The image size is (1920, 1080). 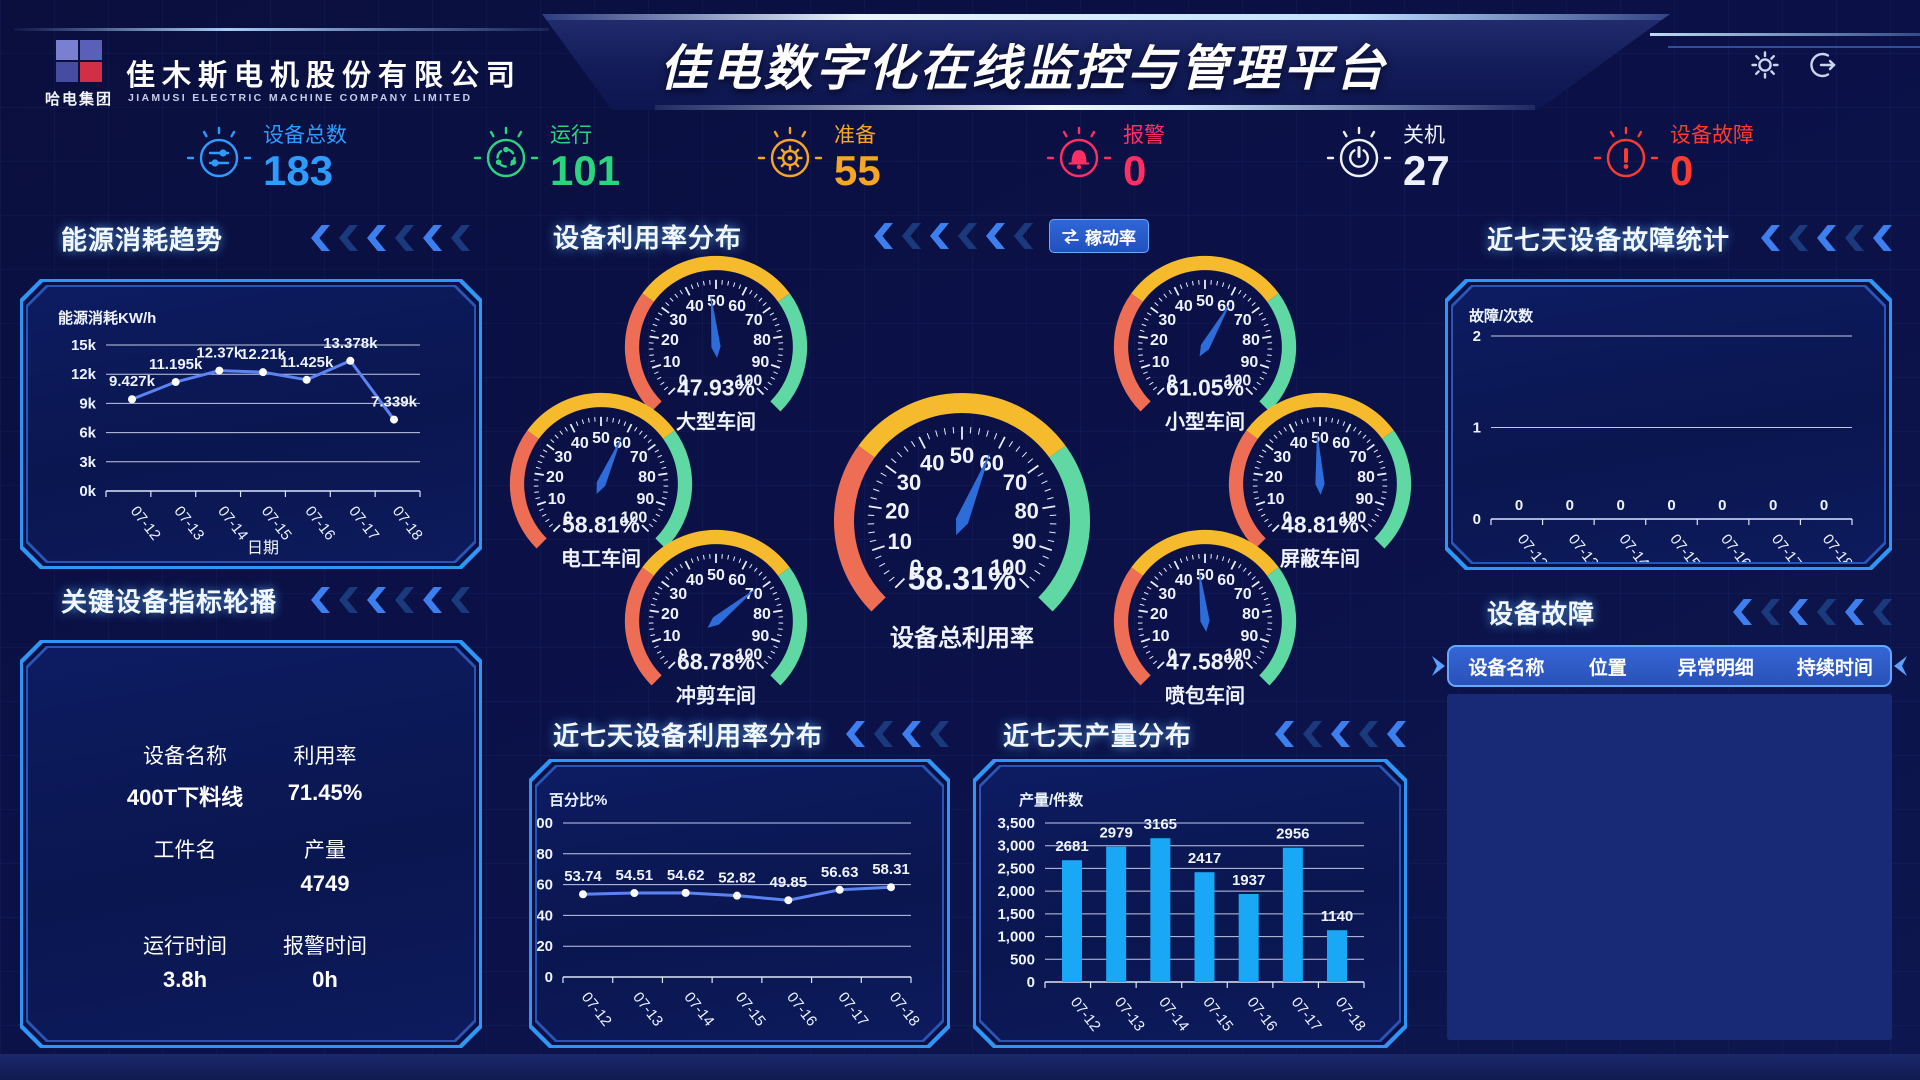 What do you see at coordinates (91, 72) in the screenshot?
I see `logo-block` at bounding box center [91, 72].